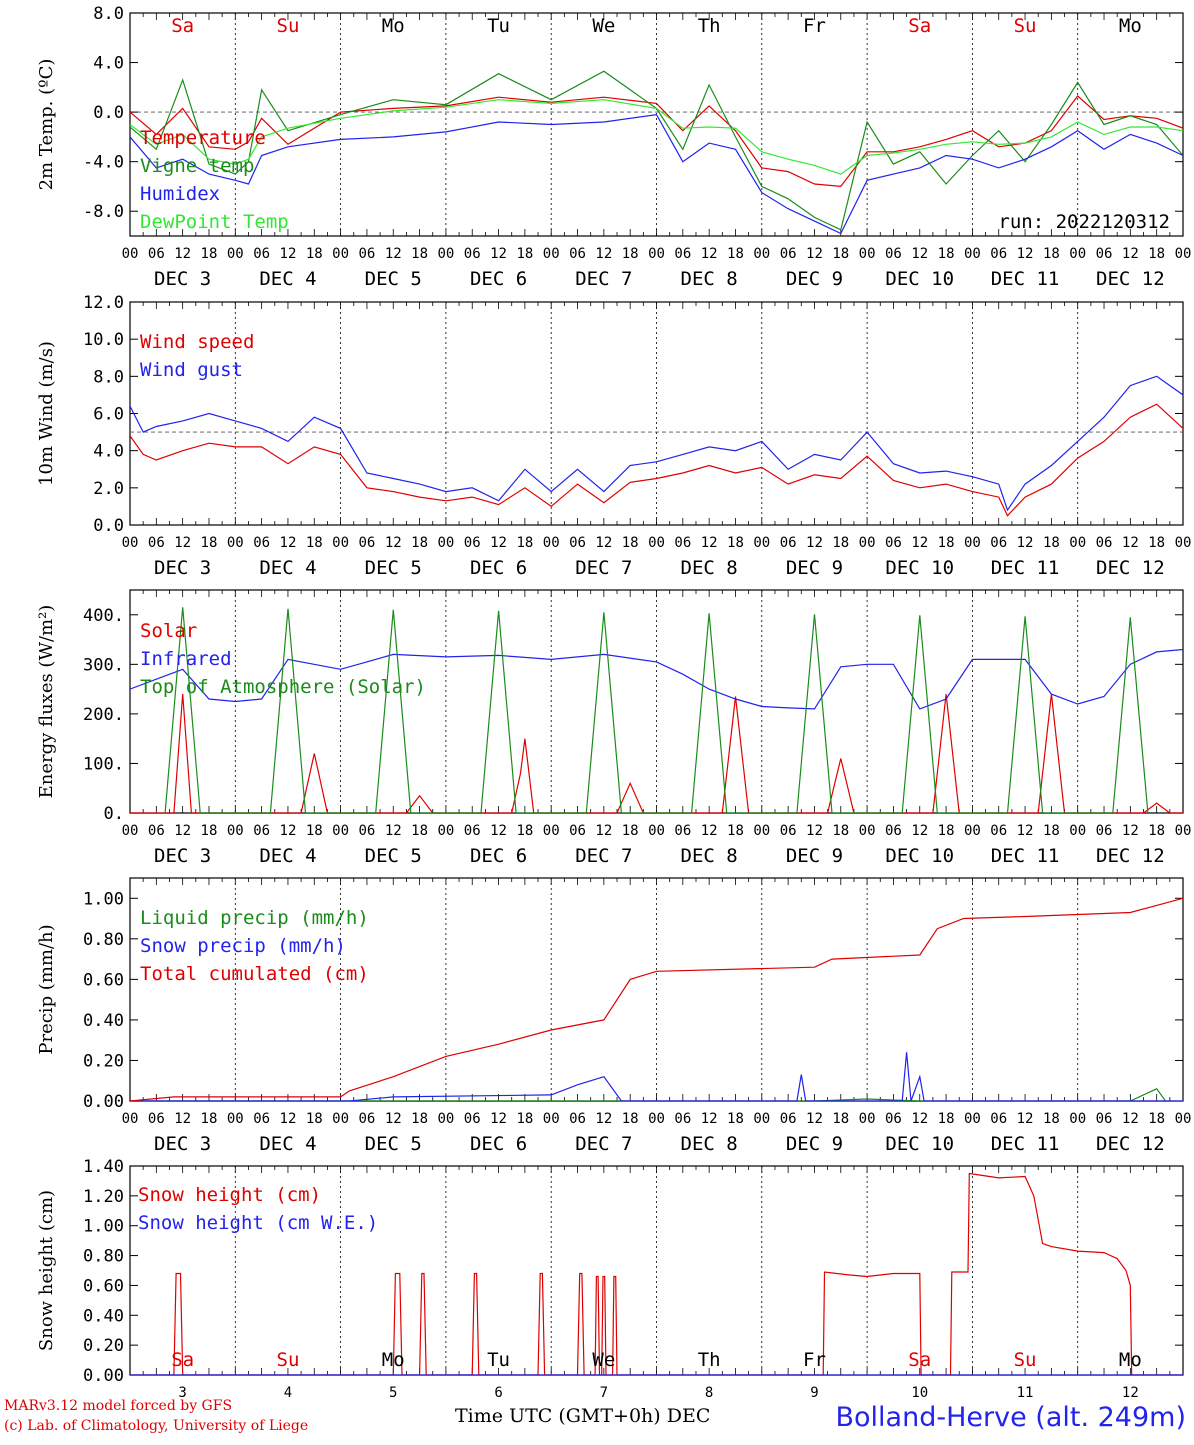  Describe the element at coordinates (243, 946) in the screenshot. I see `legend-entry: Snow precip (mm/h)` at that location.